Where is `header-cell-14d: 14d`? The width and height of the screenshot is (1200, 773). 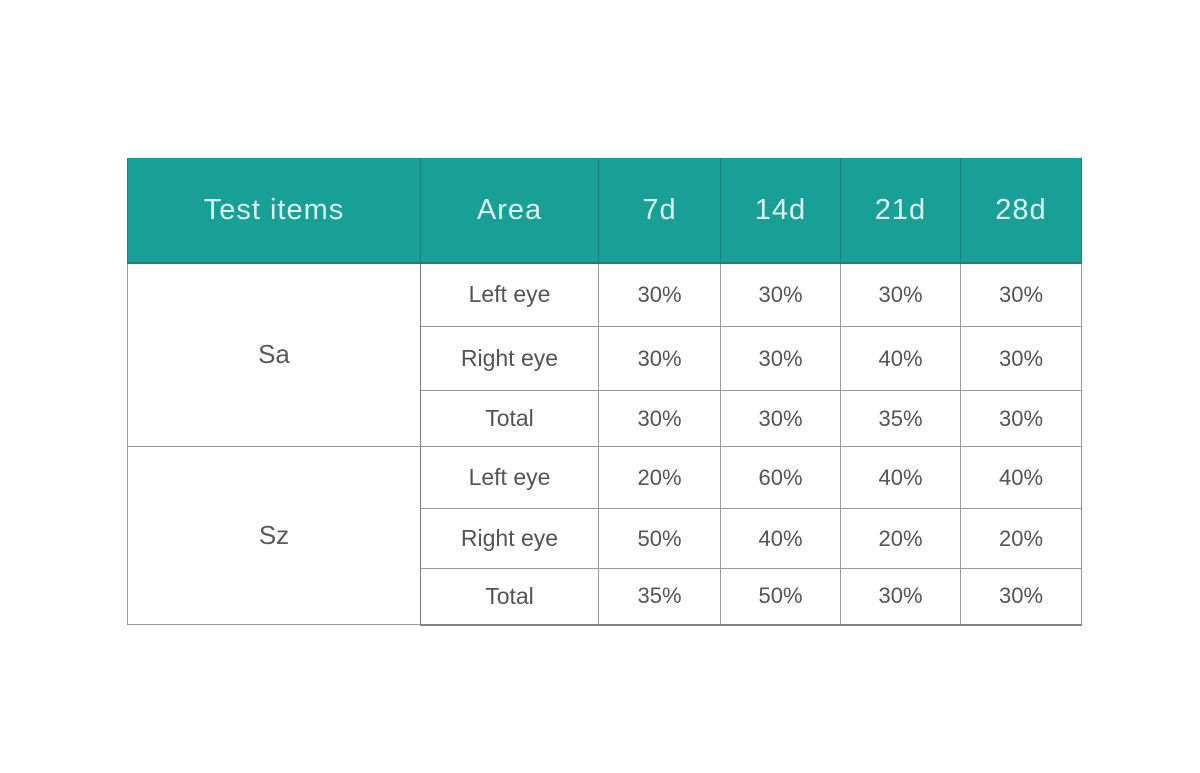 header-cell-14d: 14d is located at coordinates (780, 211).